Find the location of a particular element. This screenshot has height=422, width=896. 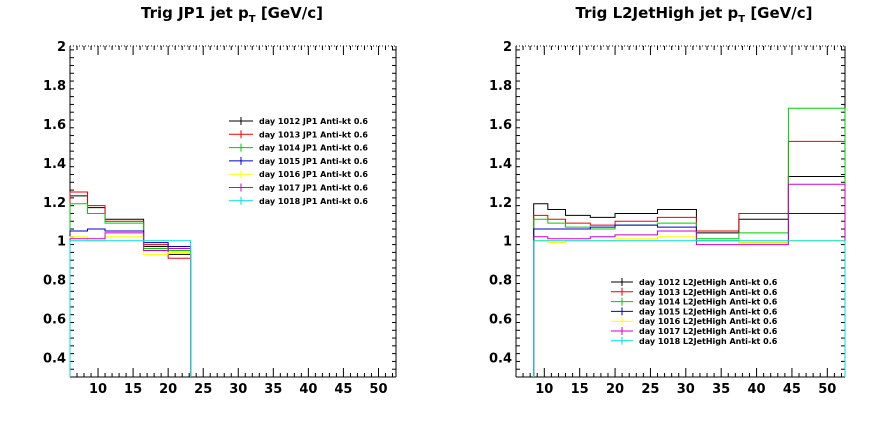

chart-title: Trig JP1 jet pT [GeV/c] is located at coordinates (232, 14).